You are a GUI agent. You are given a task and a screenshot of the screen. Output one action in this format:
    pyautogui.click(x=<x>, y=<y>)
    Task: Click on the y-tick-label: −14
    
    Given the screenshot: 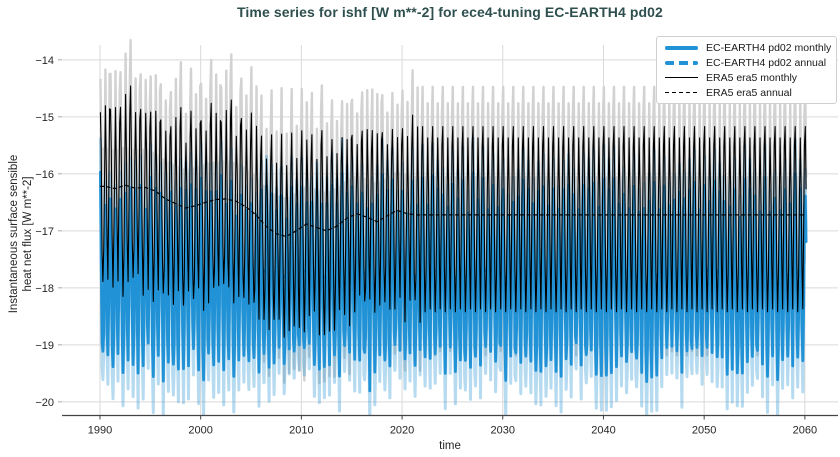 What is the action you would take?
    pyautogui.click(x=44, y=61)
    